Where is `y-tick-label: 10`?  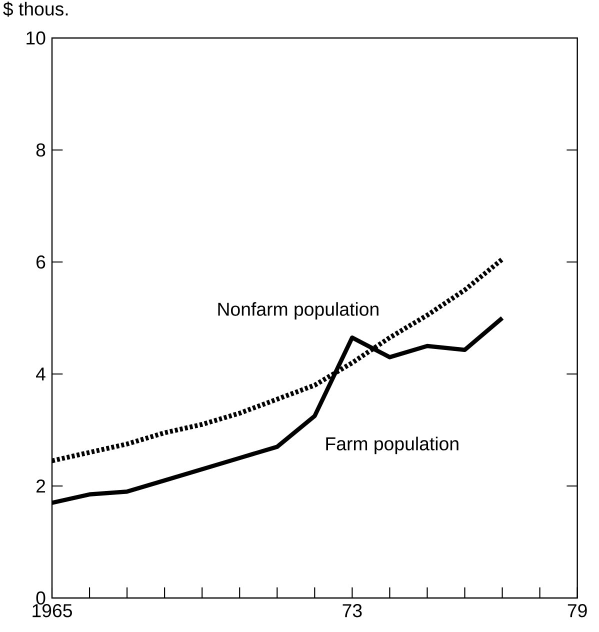 y-tick-label: 10 is located at coordinates (36, 38).